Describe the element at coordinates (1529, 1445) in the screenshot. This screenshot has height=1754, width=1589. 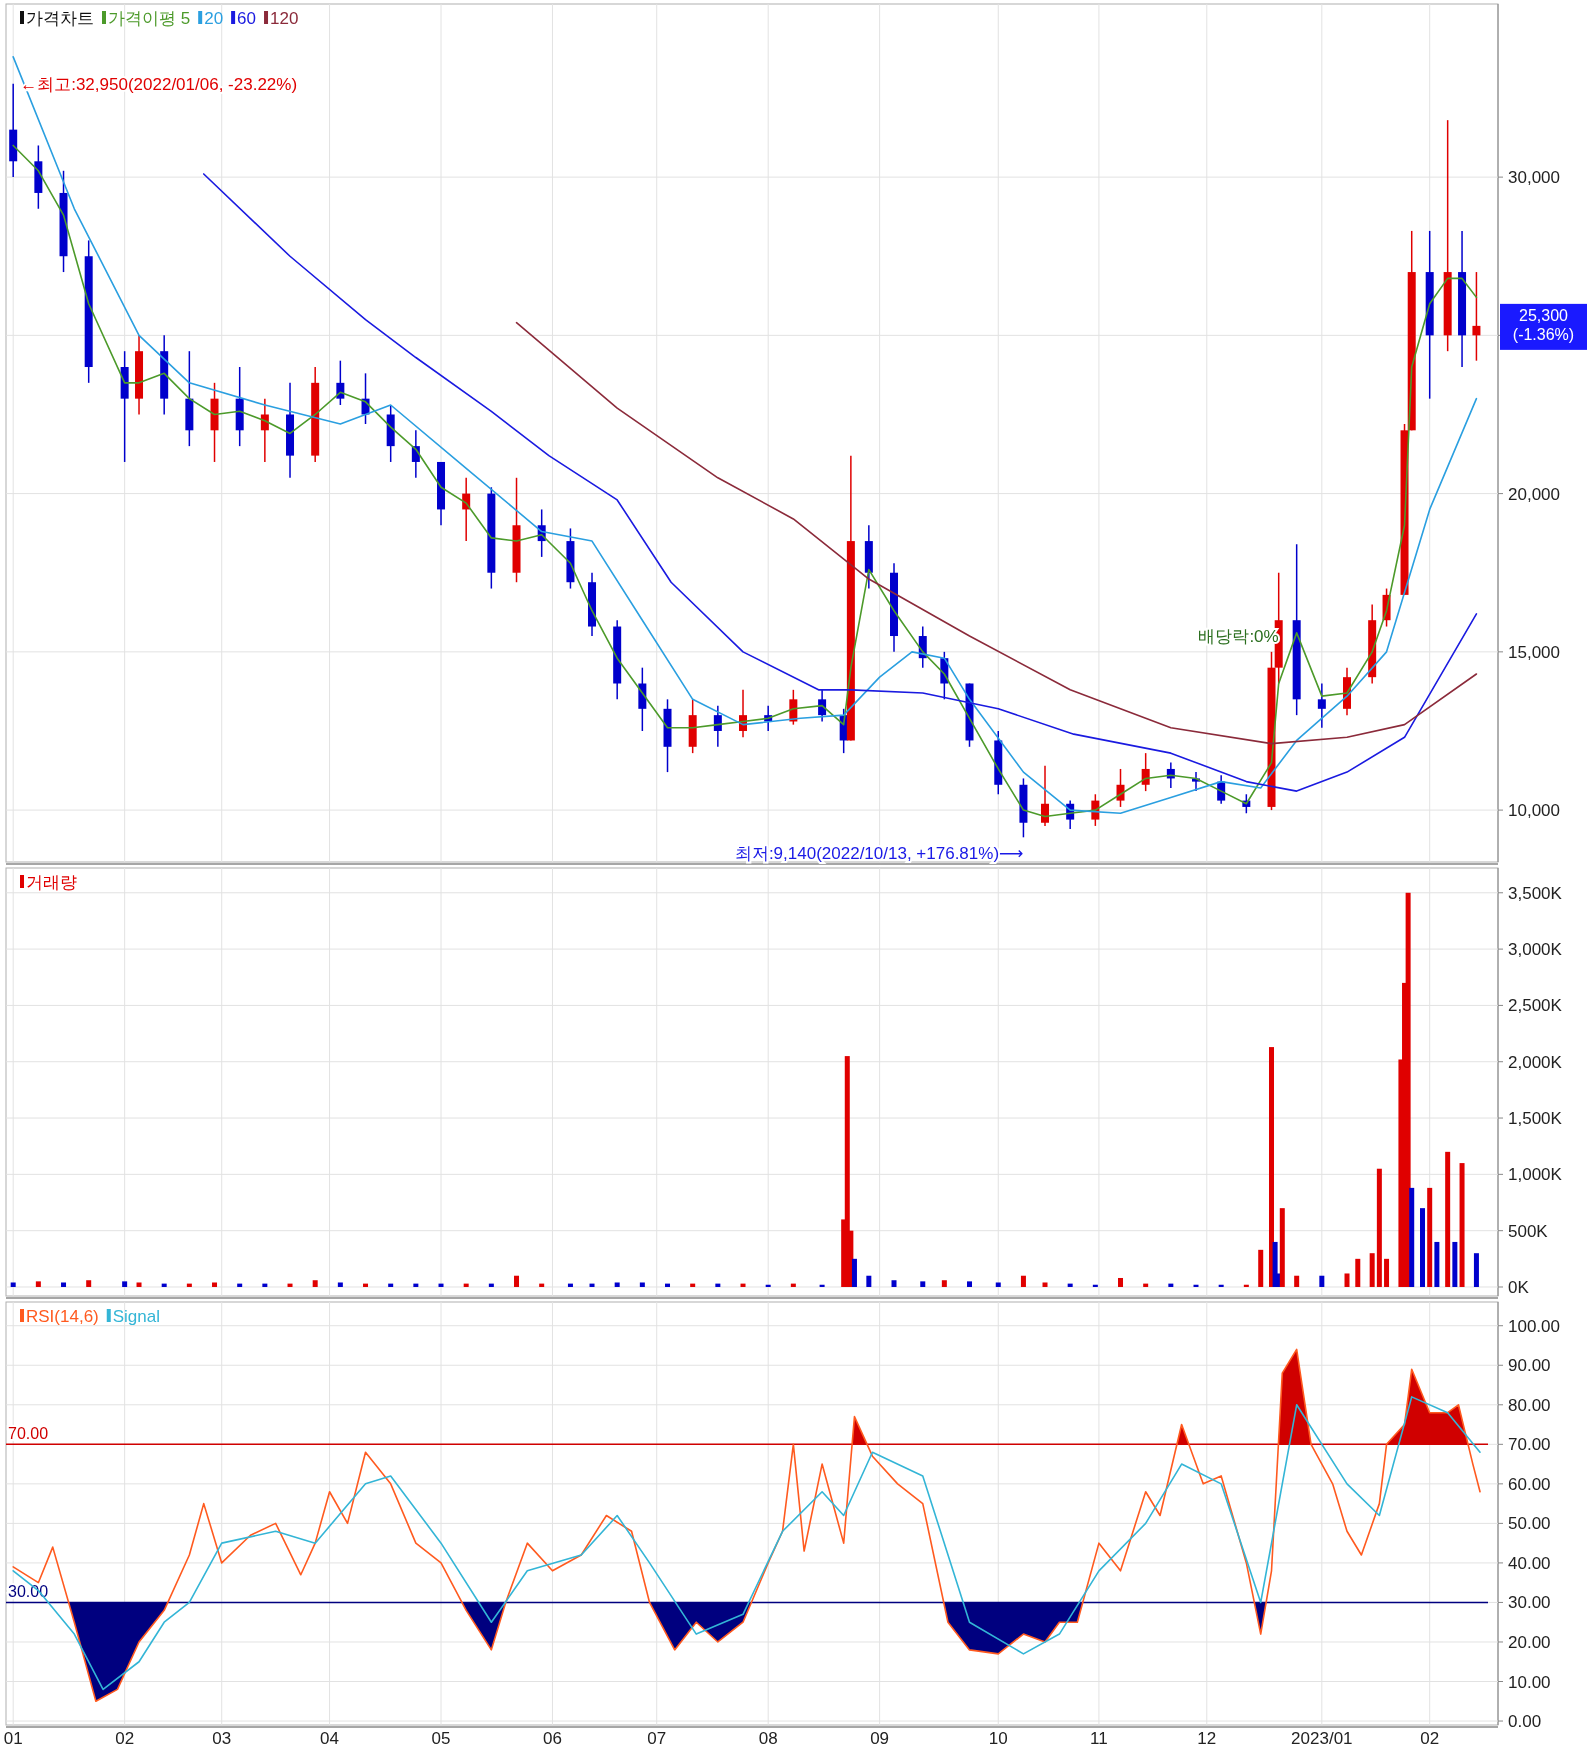
I see `y-tick-label: 70.00` at that location.